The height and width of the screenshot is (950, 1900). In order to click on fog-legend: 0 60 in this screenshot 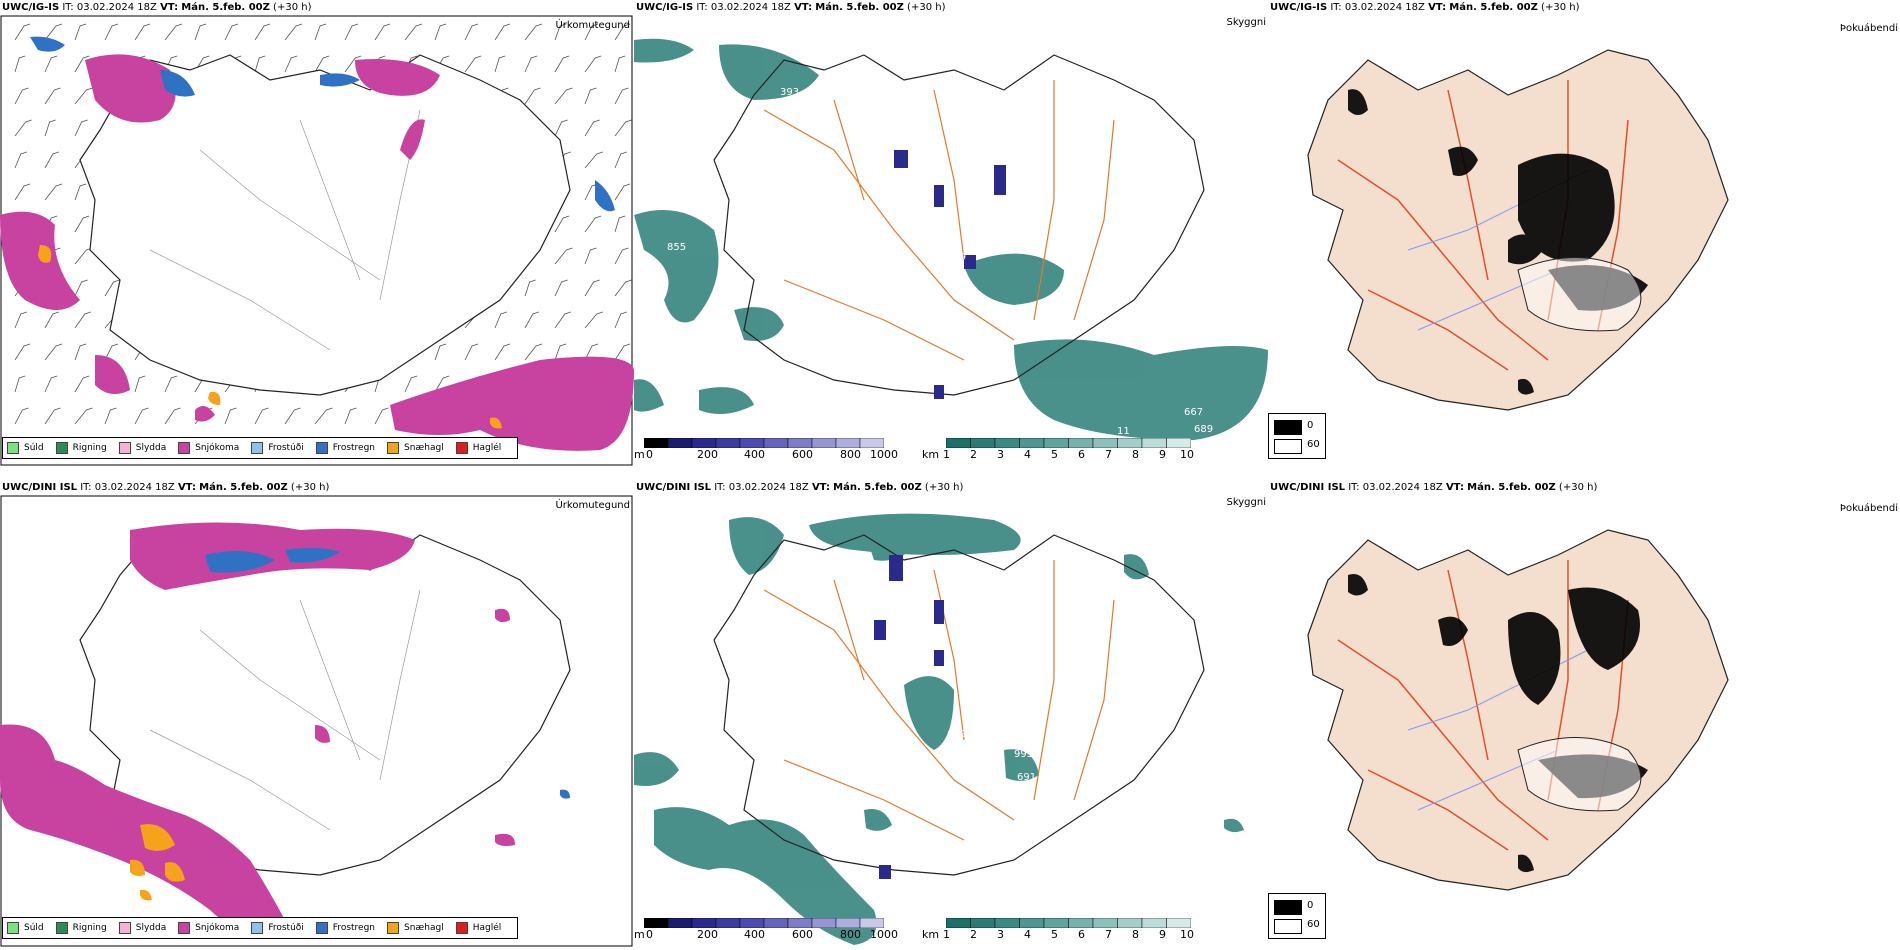, I will do `click(1297, 916)`.